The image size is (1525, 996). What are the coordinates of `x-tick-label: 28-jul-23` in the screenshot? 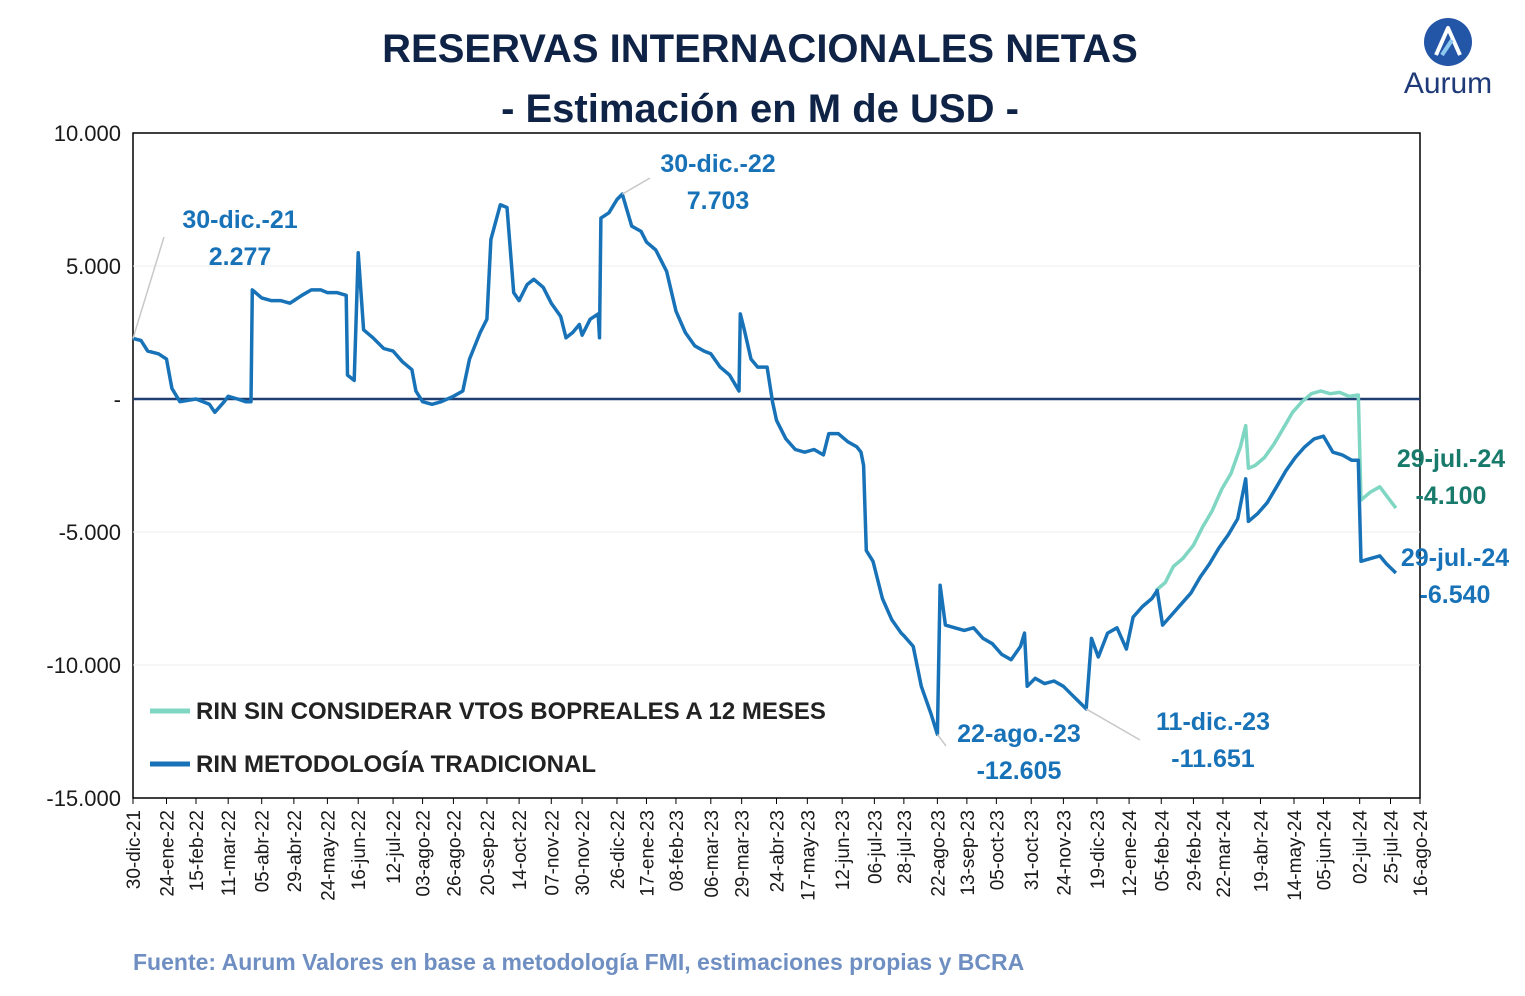 It's located at (905, 847).